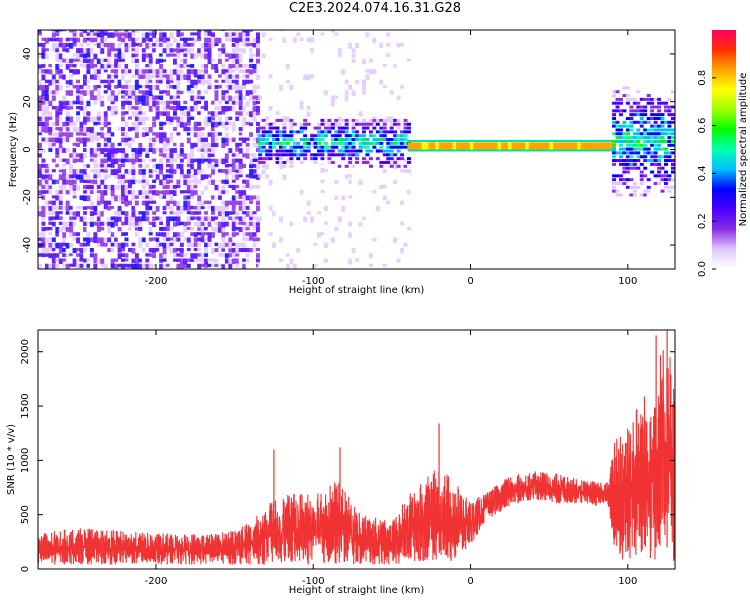  What do you see at coordinates (25, 405) in the screenshot?
I see `y-tick-label: 1500` at bounding box center [25, 405].